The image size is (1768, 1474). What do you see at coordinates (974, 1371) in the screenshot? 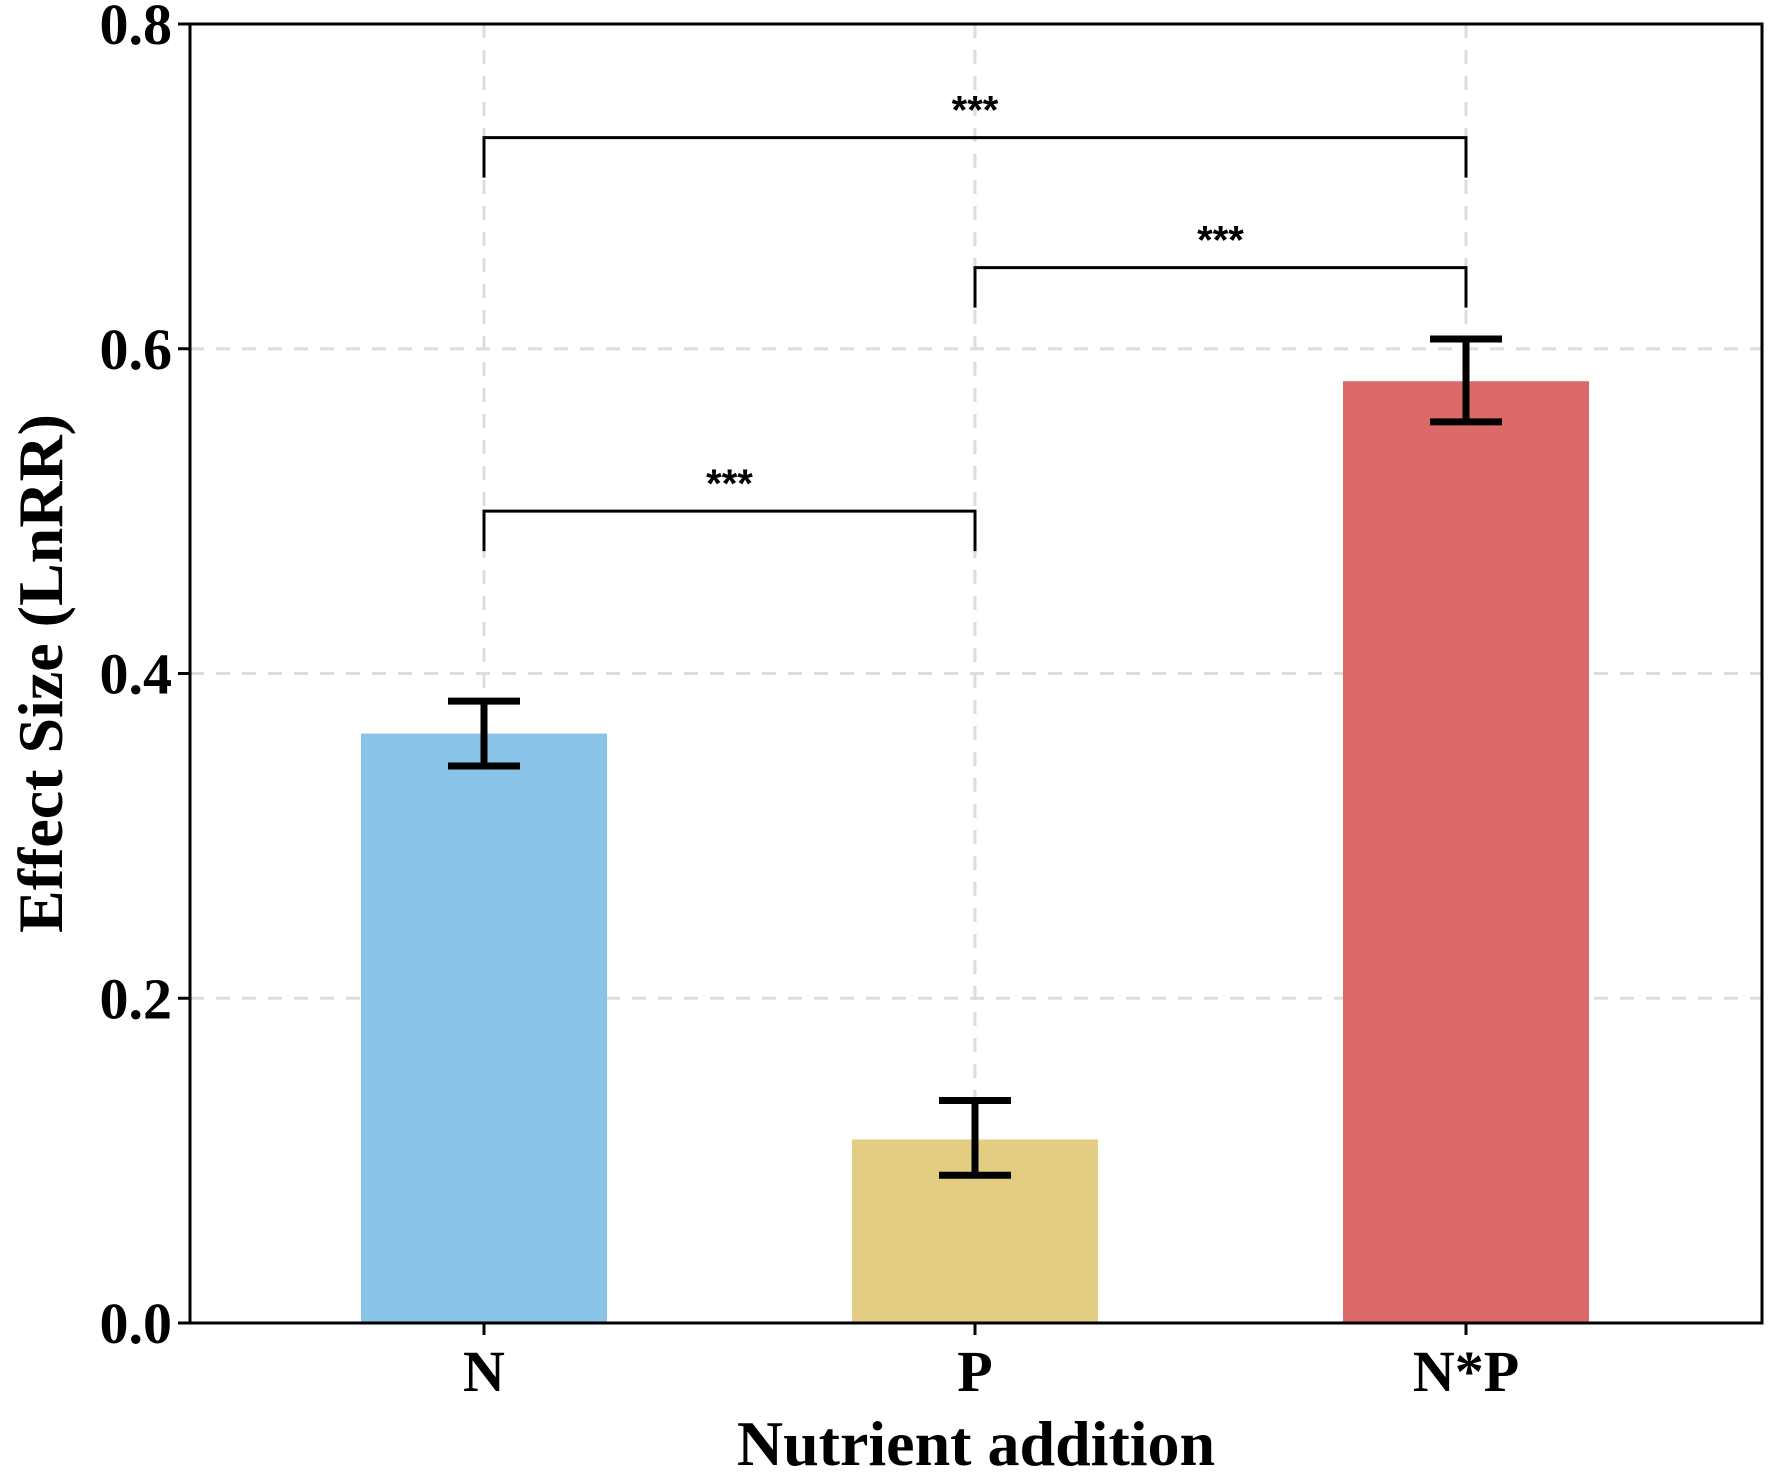
I see `x-tick-label: P` at bounding box center [974, 1371].